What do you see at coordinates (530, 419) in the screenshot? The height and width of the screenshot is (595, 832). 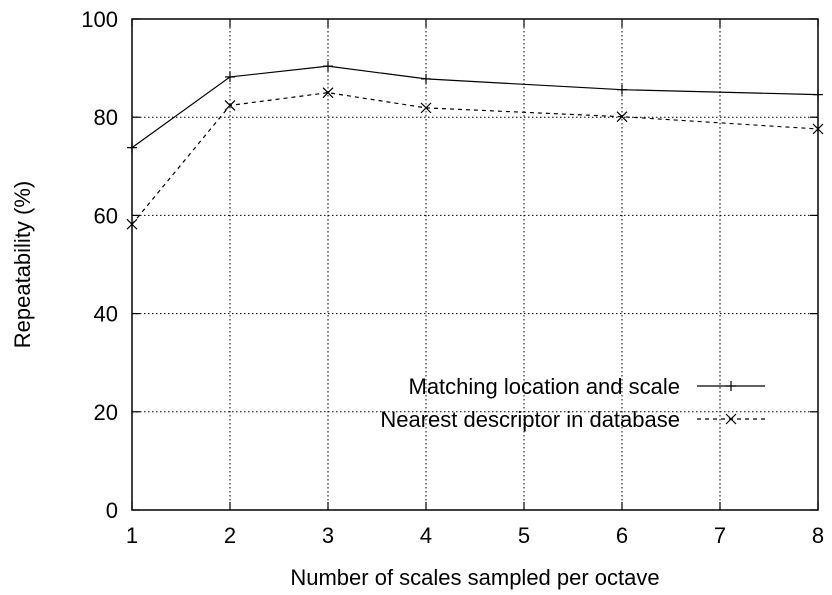 I see `legend-label-2: Nearest descriptor in database` at bounding box center [530, 419].